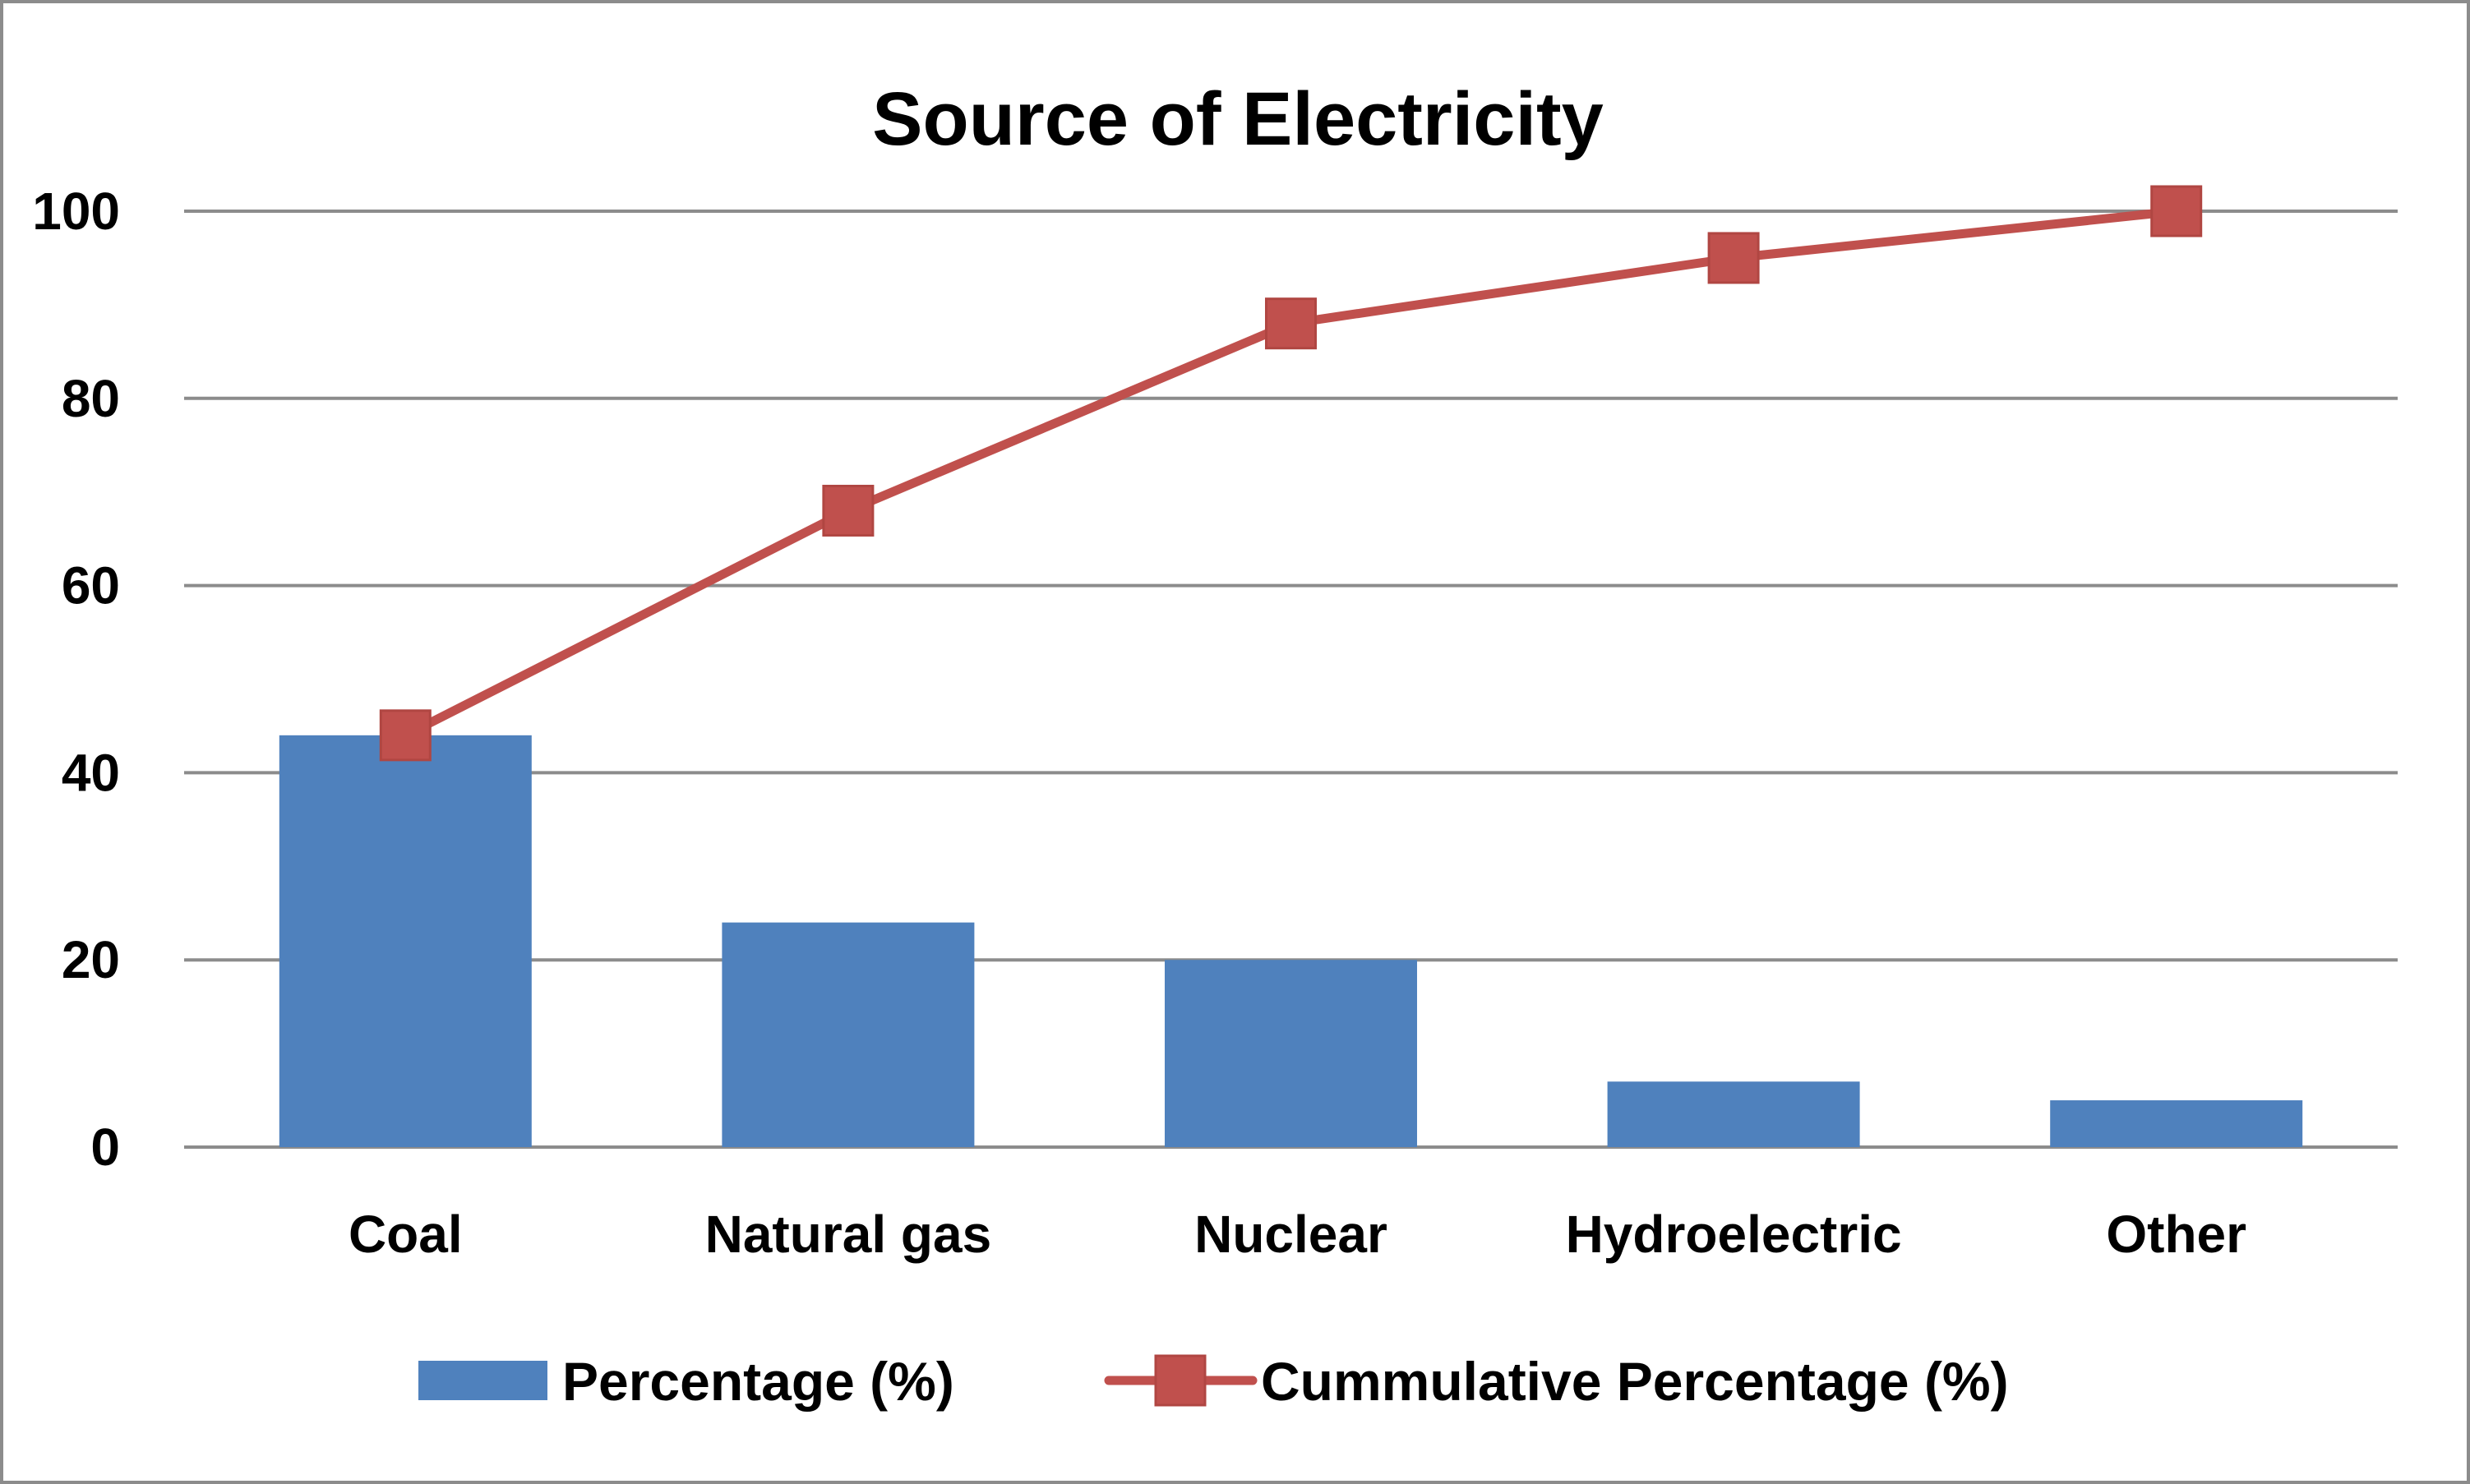 The height and width of the screenshot is (1484, 2470). I want to click on y-tick-label: 100, so click(76, 211).